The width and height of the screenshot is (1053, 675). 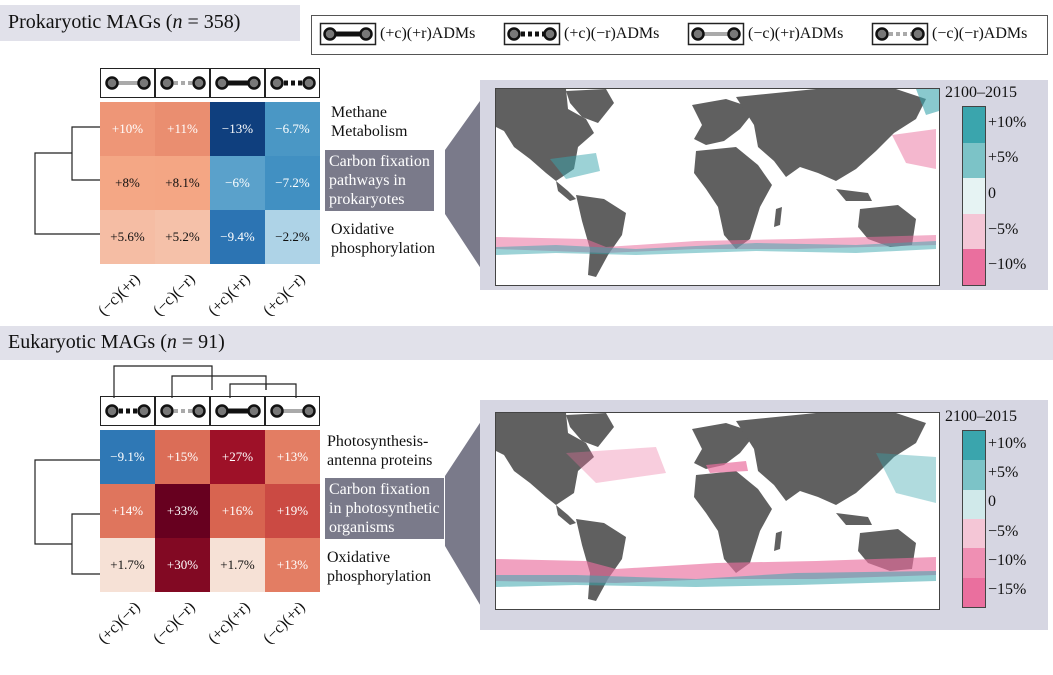 I want to click on eukaryotic-colorbar-title: 2100–2015, so click(x=981, y=416).